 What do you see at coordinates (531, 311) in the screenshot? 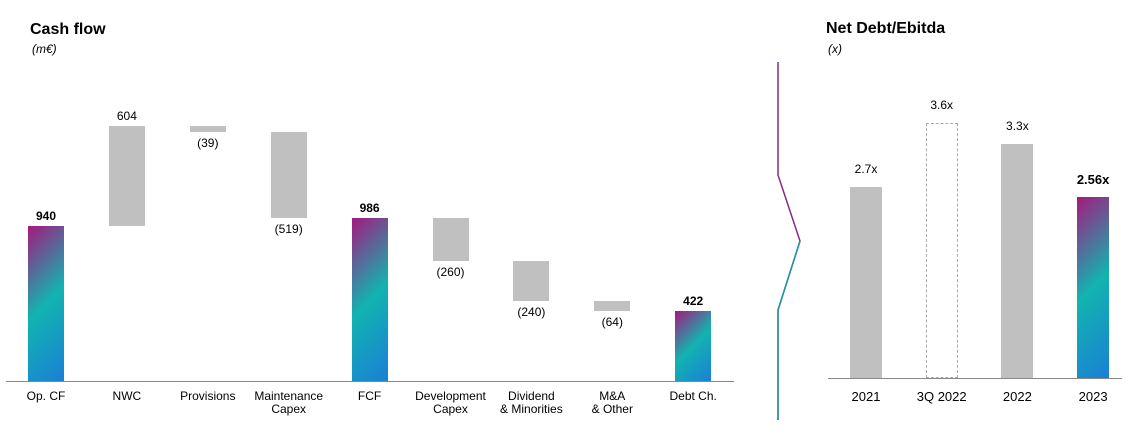
I see `data-label: (240)` at bounding box center [531, 311].